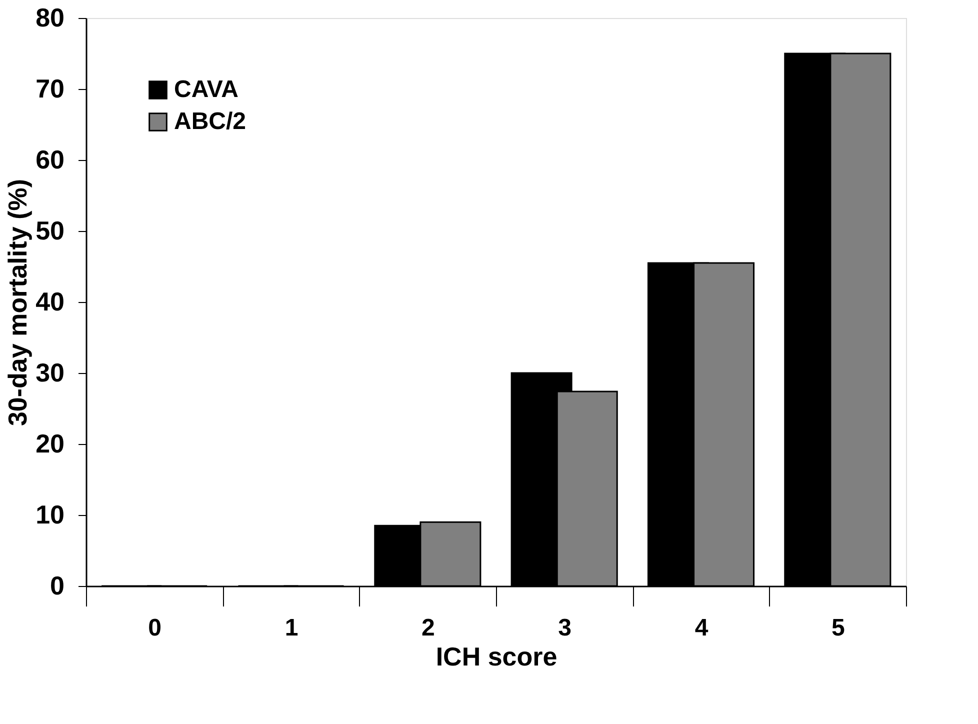 This screenshot has width=978, height=724. I want to click on x-tick-label: 4, so click(701, 628).